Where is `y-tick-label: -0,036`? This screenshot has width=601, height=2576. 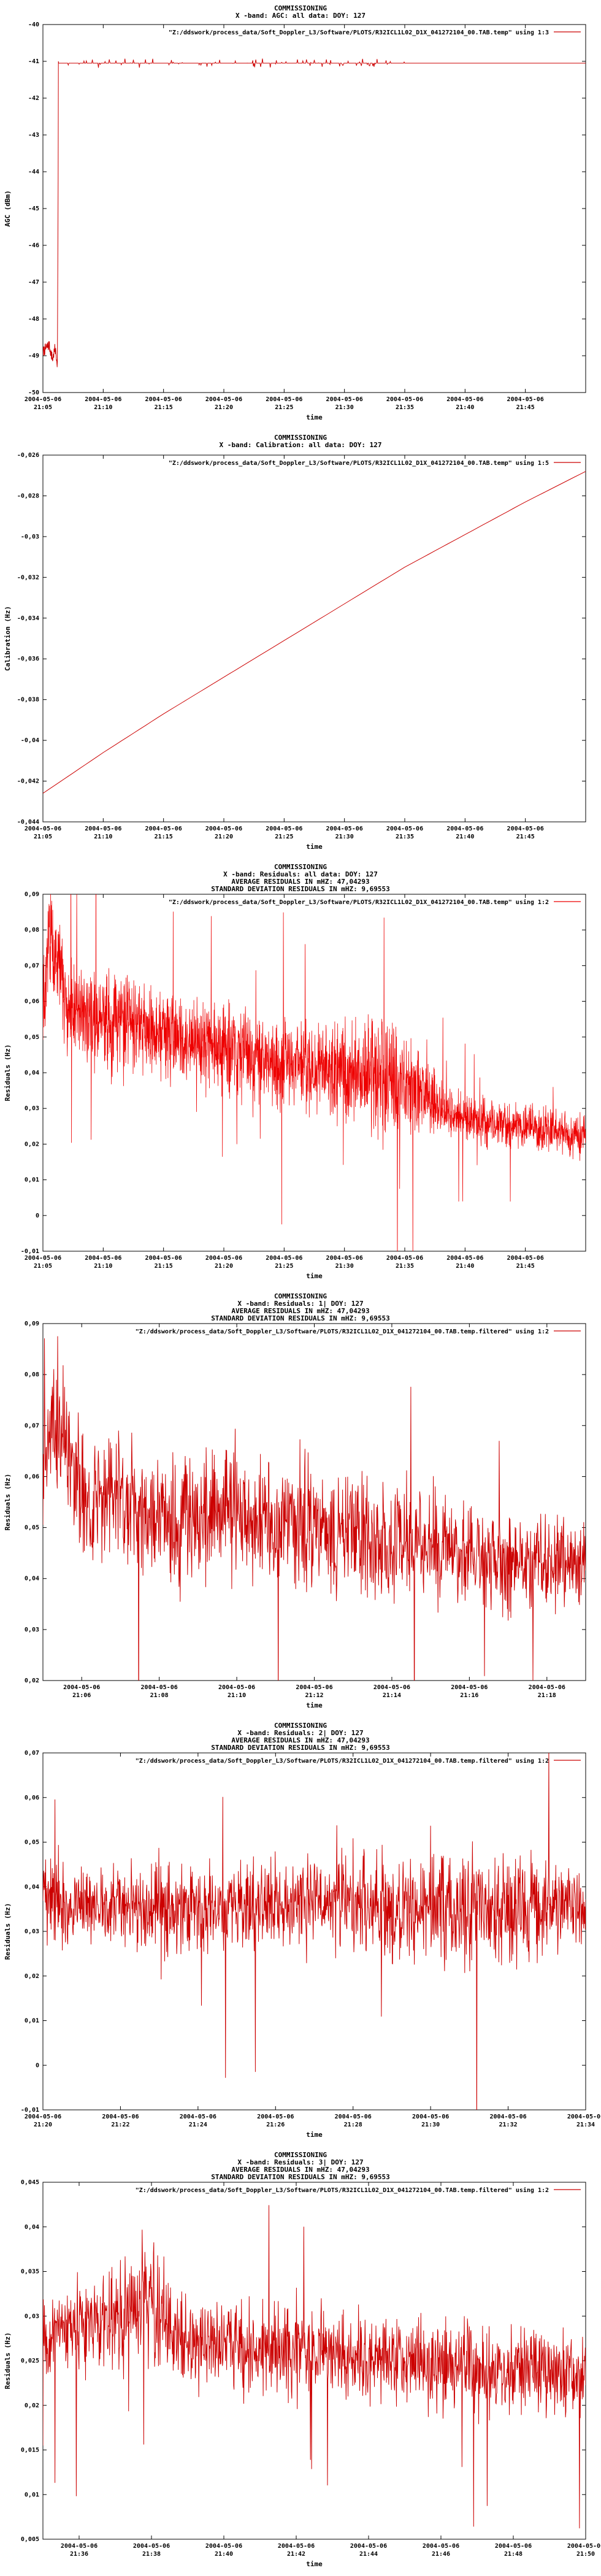
y-tick-label: -0,036 is located at coordinates (28, 659).